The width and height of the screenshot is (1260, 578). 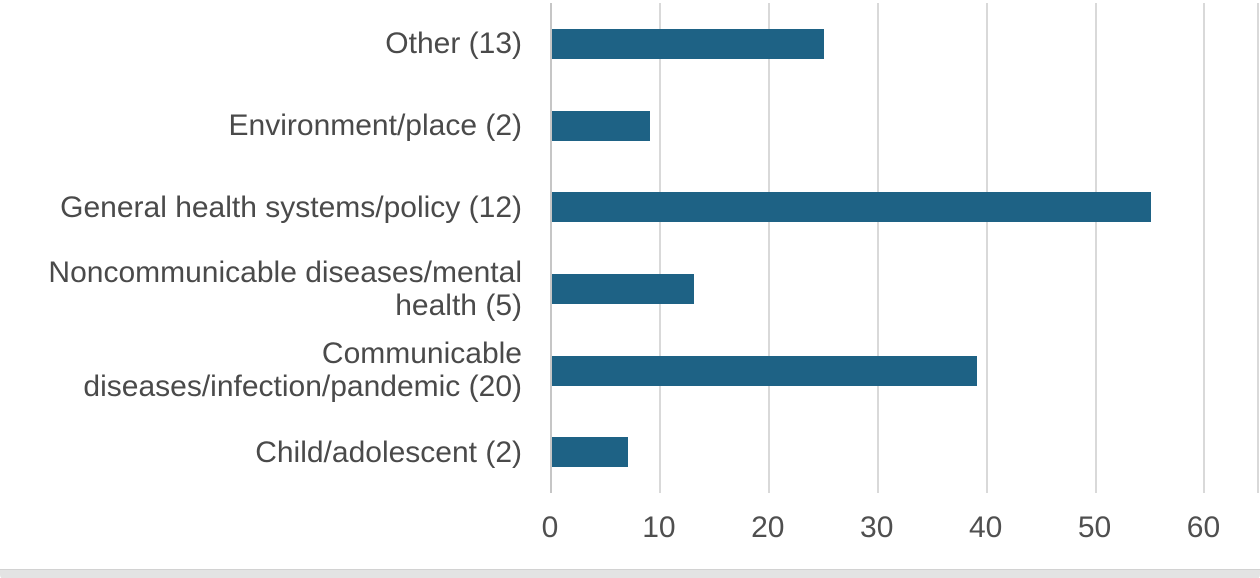 I want to click on category-label: Child/adolescent (2), so click(x=388, y=452).